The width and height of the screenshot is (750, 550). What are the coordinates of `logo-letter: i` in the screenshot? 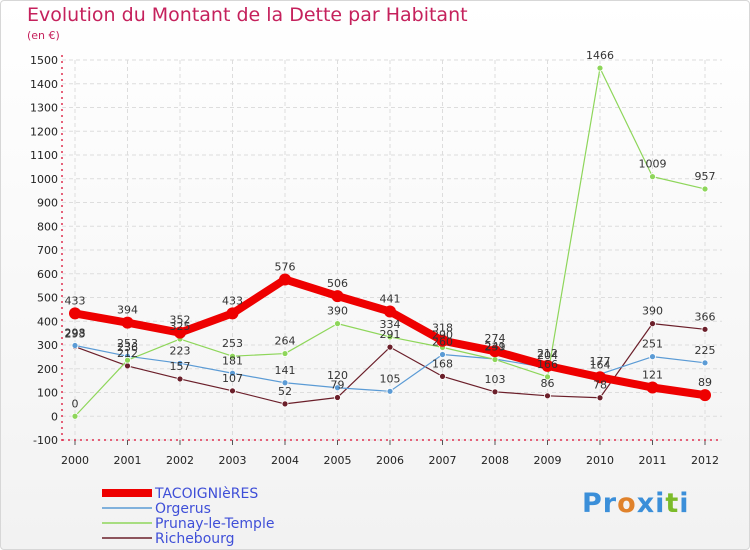 It's located at (684, 503).